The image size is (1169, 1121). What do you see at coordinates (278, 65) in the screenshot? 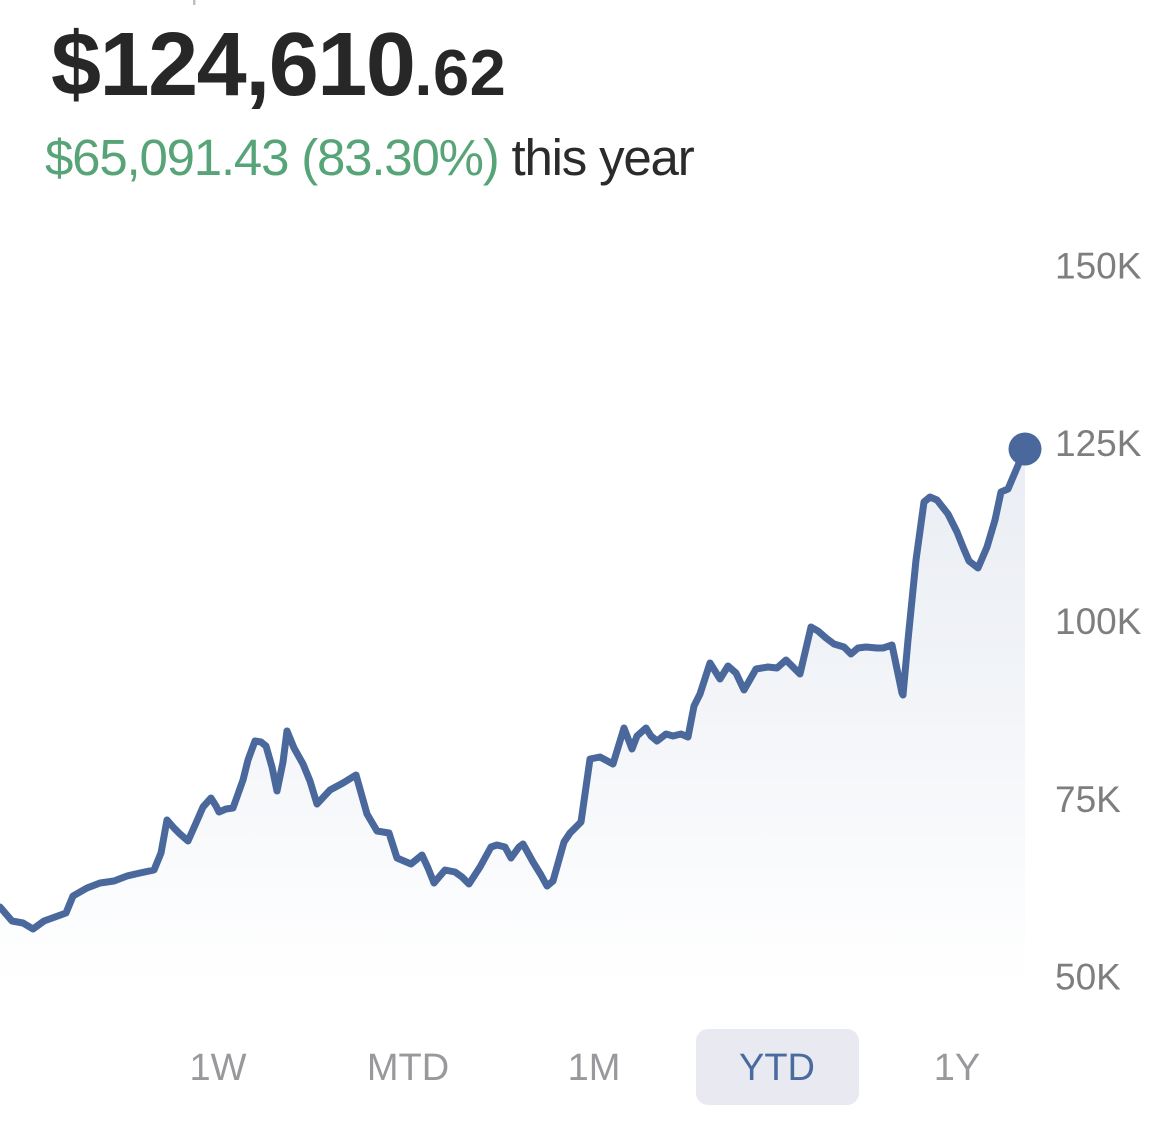
I see `svg-text: $124,610.62` at bounding box center [278, 65].